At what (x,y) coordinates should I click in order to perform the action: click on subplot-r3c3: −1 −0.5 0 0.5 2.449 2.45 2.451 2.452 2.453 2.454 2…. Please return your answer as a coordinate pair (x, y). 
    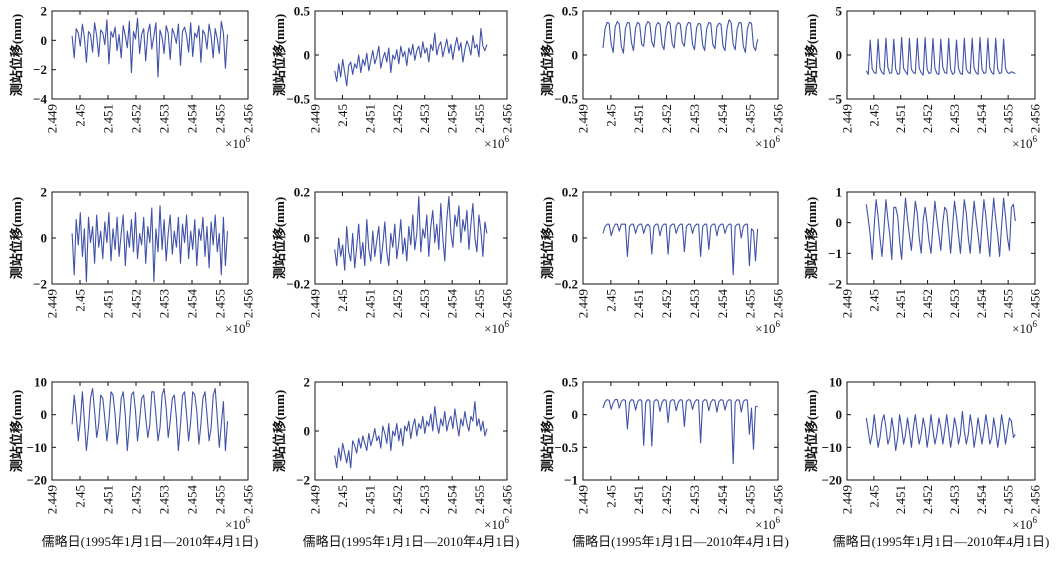
    Looking at the image, I should click on (664, 462).